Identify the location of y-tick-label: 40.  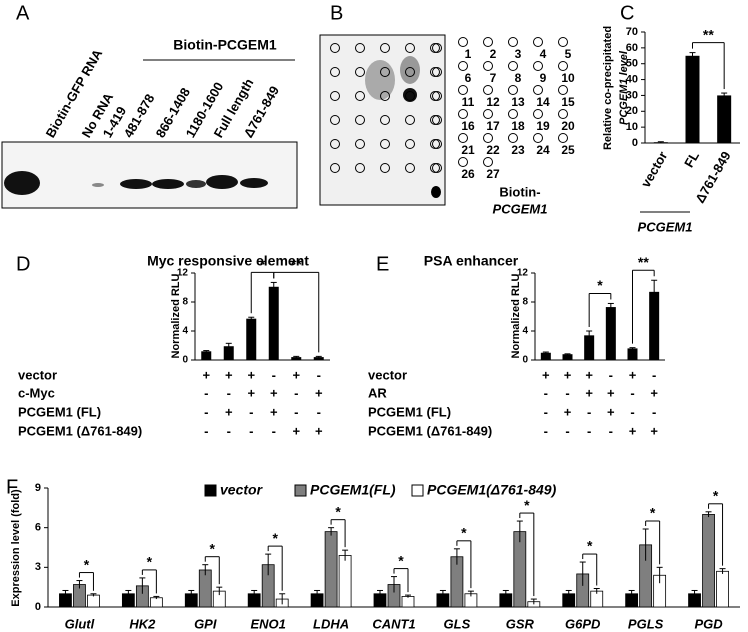
(632, 79).